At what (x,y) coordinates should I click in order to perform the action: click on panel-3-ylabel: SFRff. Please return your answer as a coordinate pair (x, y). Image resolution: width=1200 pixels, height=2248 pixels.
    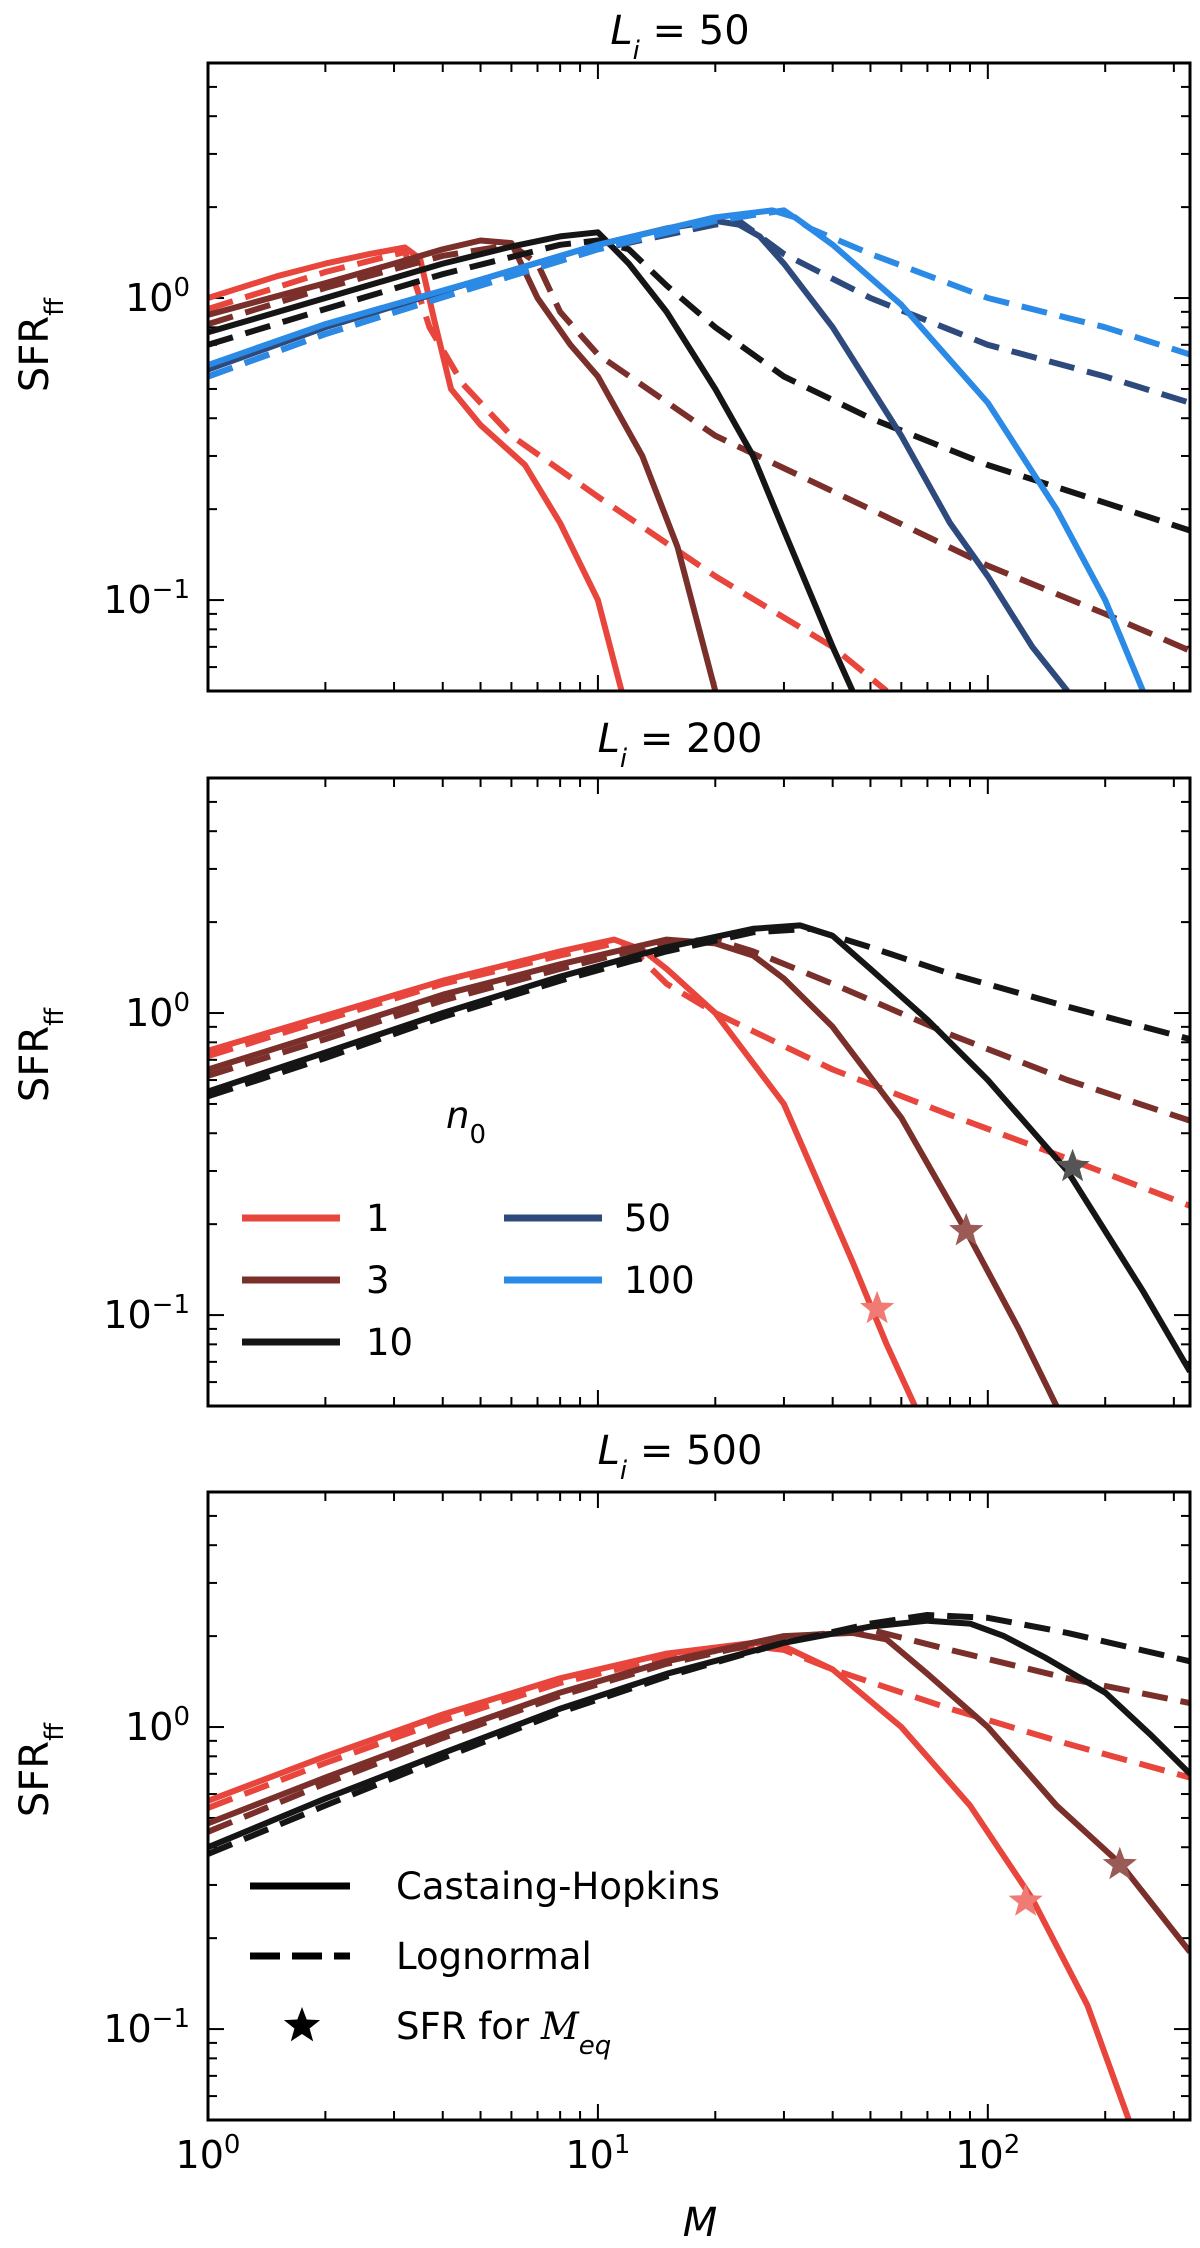
    Looking at the image, I should click on (41, 1769).